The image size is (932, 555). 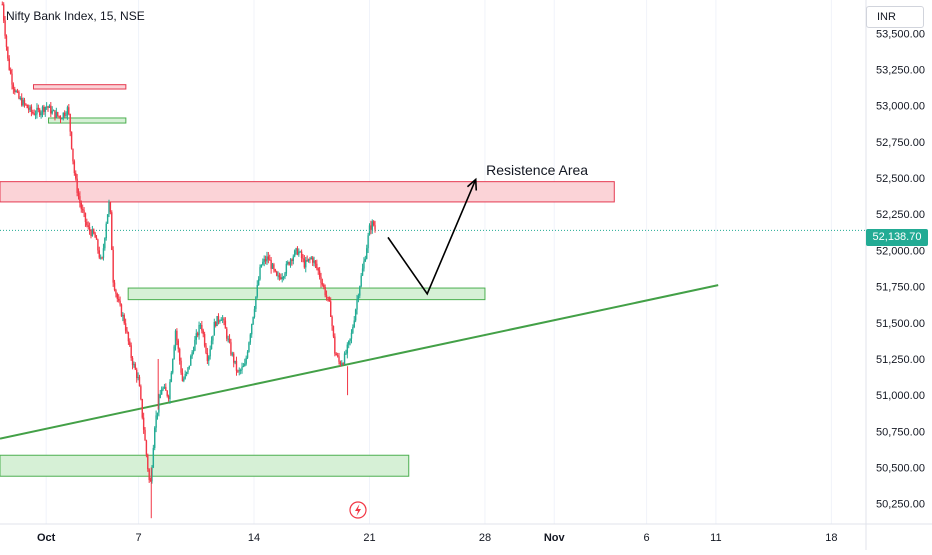 I want to click on x-tick-label-1: 7, so click(x=138, y=538).